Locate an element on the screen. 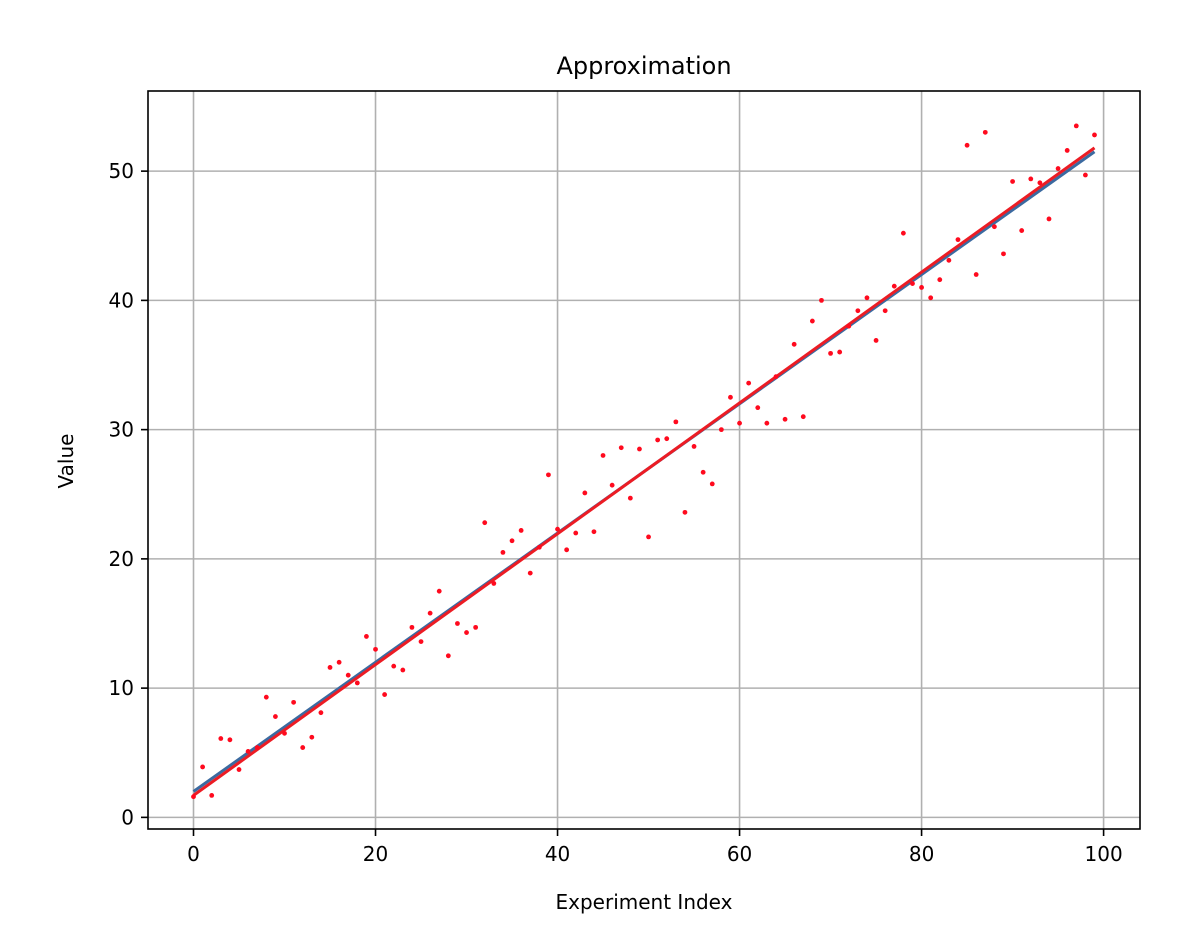 Image resolution: width=1192 pixels, height=926 pixels. y-tick-label: 0 is located at coordinates (127, 817).